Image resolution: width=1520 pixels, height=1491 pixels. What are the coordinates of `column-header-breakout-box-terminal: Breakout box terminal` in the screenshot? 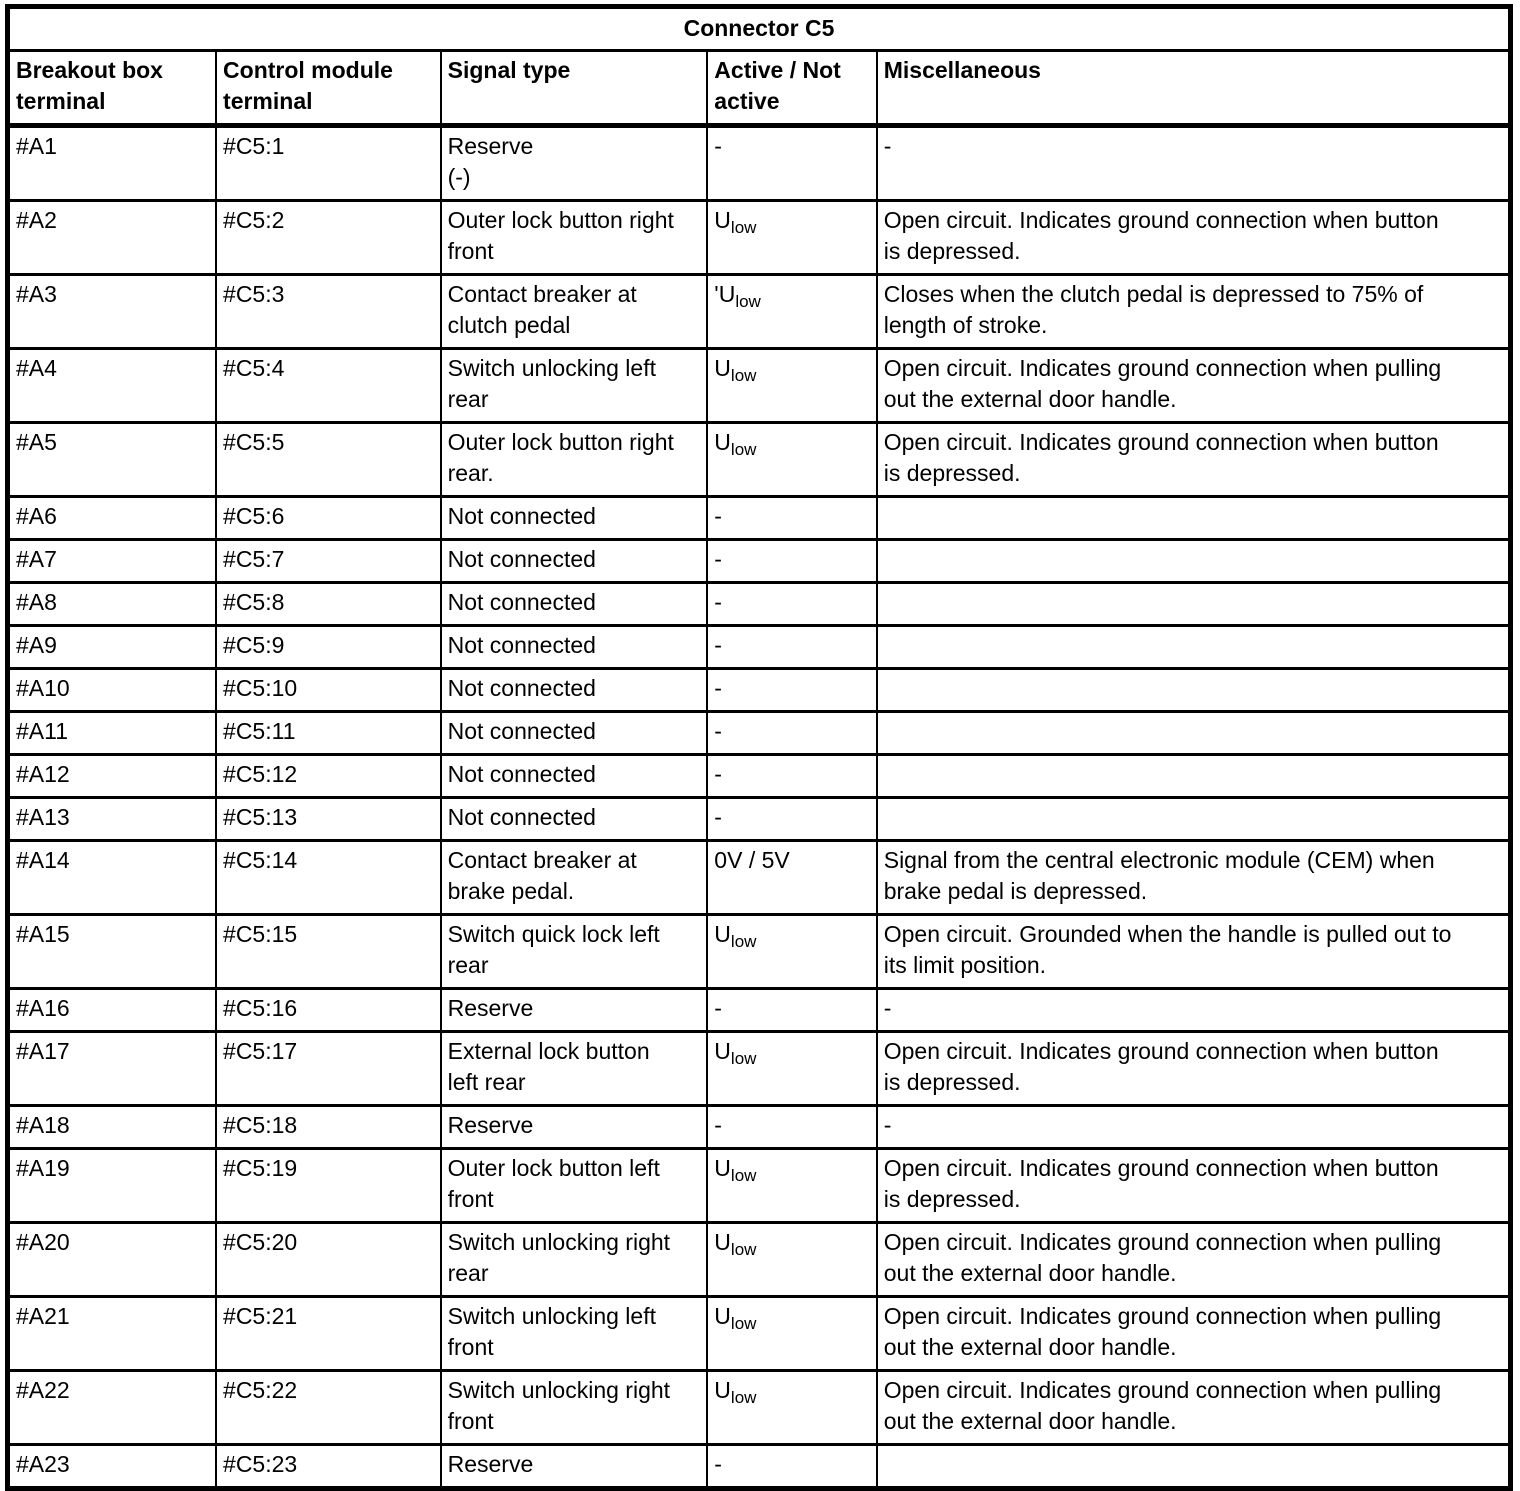 It's located at (112, 88).